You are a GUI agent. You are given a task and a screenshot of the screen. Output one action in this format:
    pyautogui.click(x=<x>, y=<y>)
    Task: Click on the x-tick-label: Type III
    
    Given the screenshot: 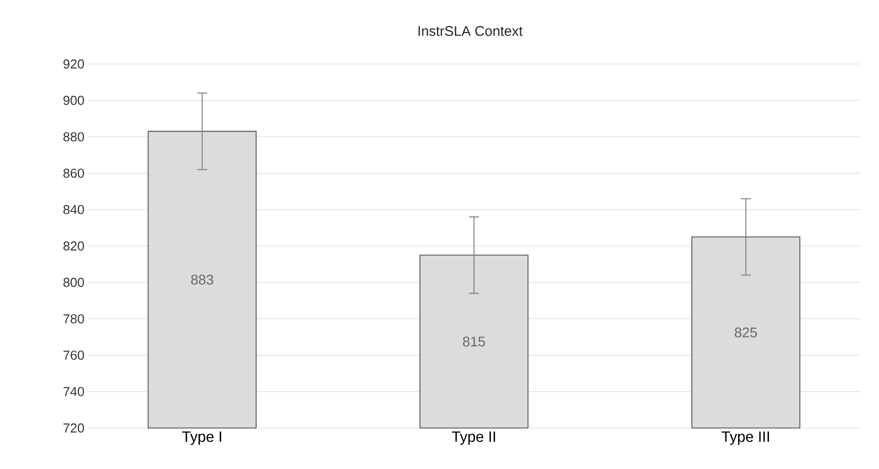 What is the action you would take?
    pyautogui.click(x=745, y=438)
    